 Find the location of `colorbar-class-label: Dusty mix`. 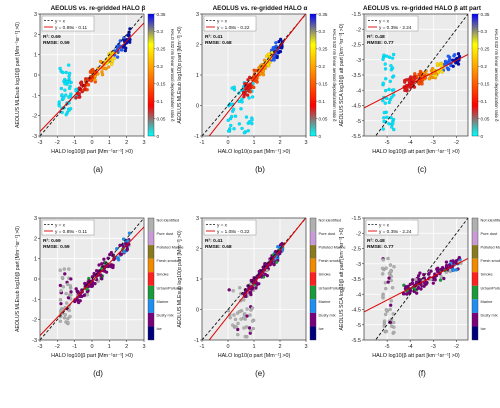

colorbar-class-label: Dusty mix is located at coordinates (327, 314).